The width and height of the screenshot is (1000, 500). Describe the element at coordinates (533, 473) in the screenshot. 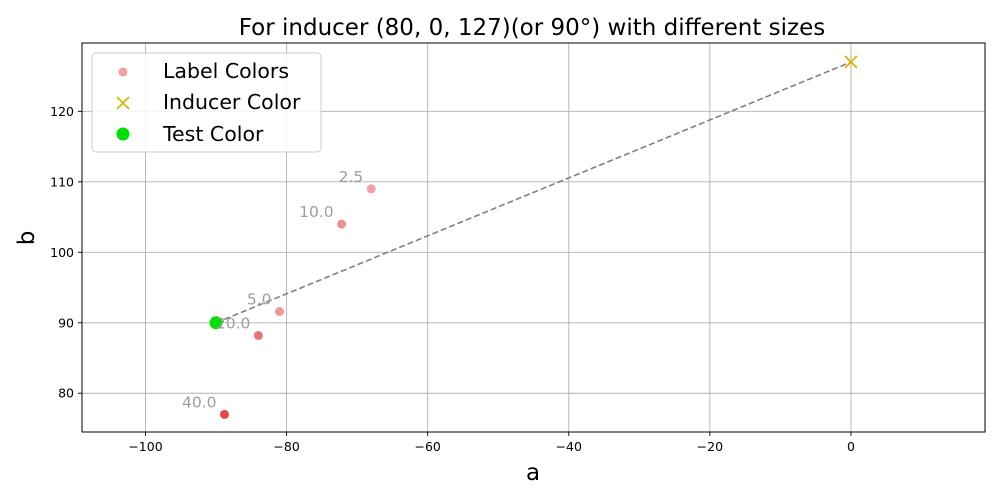

I see `x-axis-title: a` at that location.